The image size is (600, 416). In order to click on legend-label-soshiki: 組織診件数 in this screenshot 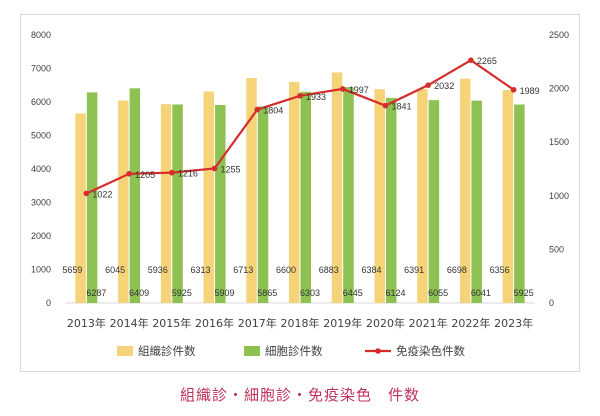, I will do `click(167, 351)`.